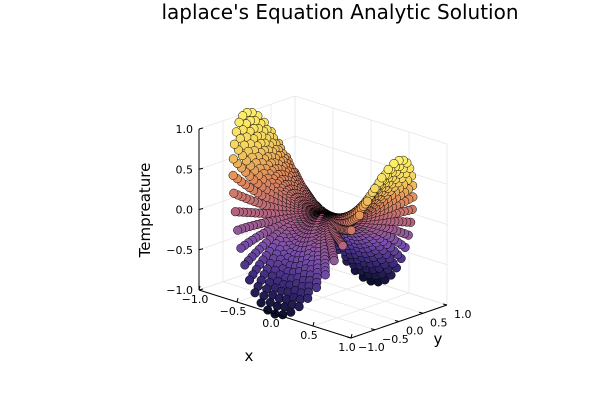 The height and width of the screenshot is (400, 600). What do you see at coordinates (179, 290) in the screenshot?
I see `z-tick-label-0: −1.0` at bounding box center [179, 290].